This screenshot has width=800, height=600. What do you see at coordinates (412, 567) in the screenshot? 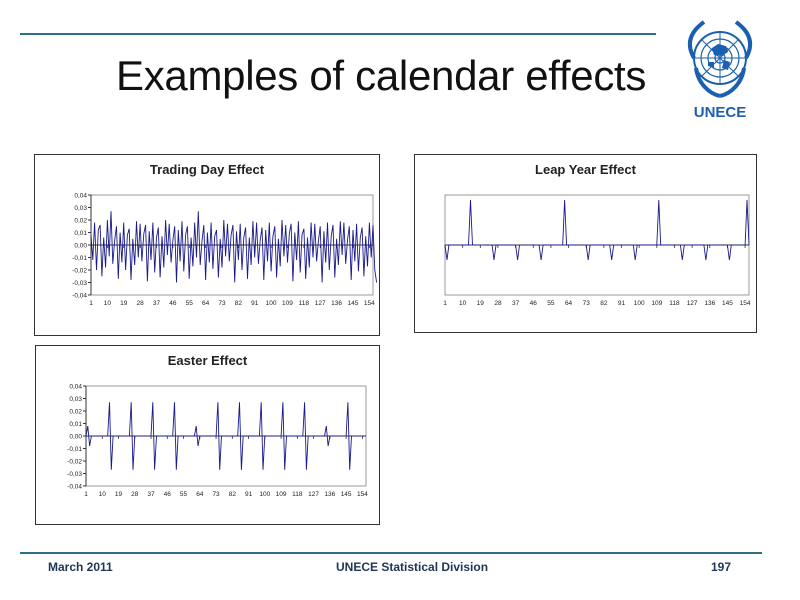
I see `footer-organization: UNECE Statistical Division` at bounding box center [412, 567].